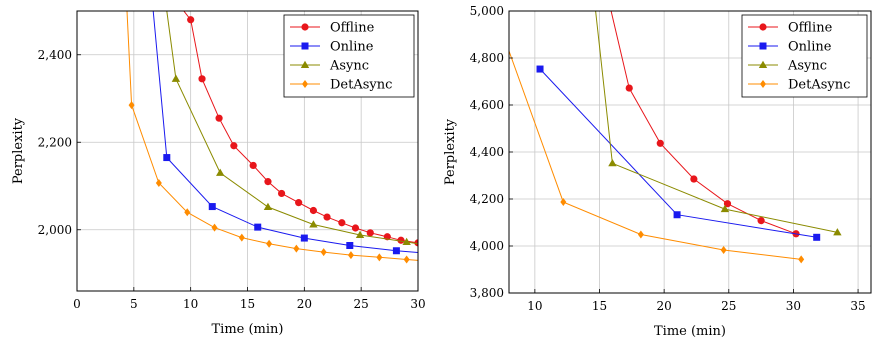 The image size is (874, 341). I want to click on y-tick-label: 4,600, so click(487, 105).